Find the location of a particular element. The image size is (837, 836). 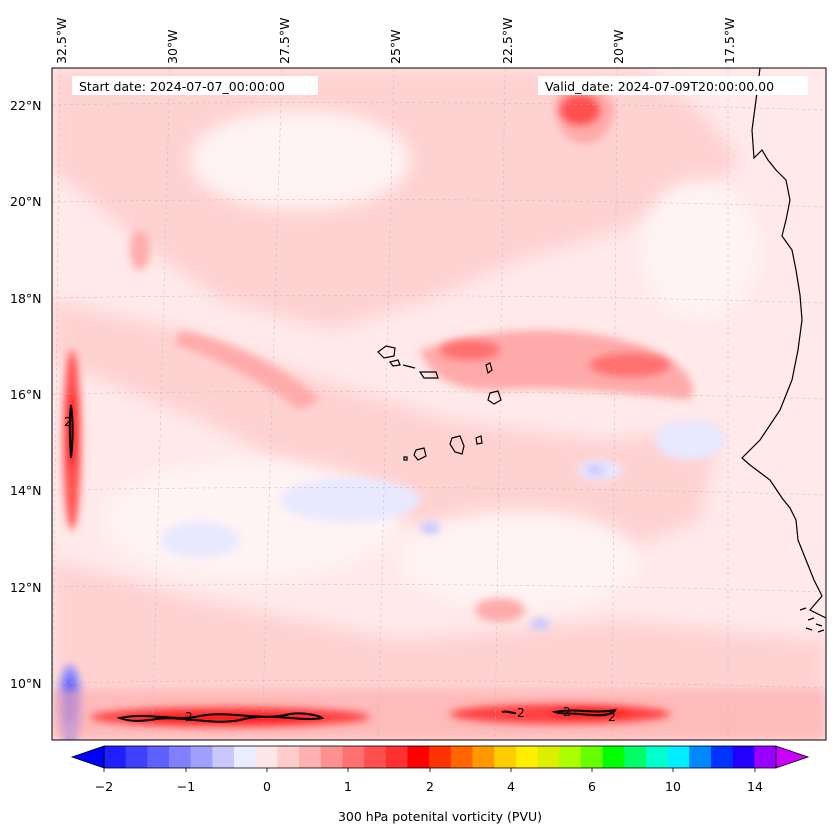

colorbar-extend-max is located at coordinates (792, 757).